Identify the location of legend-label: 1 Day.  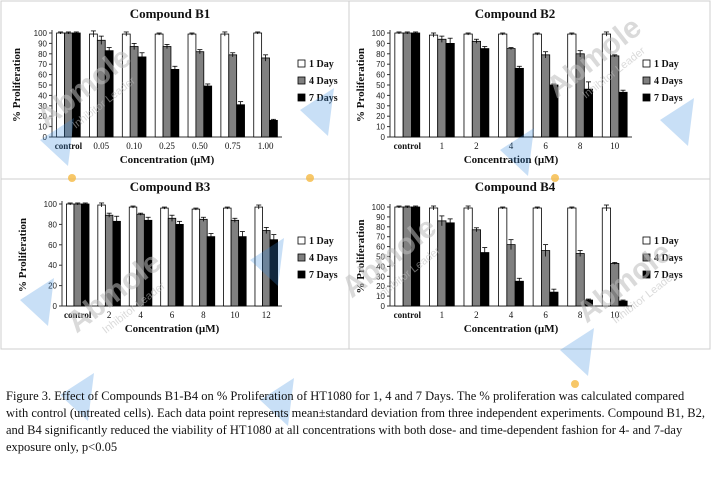
(321, 64).